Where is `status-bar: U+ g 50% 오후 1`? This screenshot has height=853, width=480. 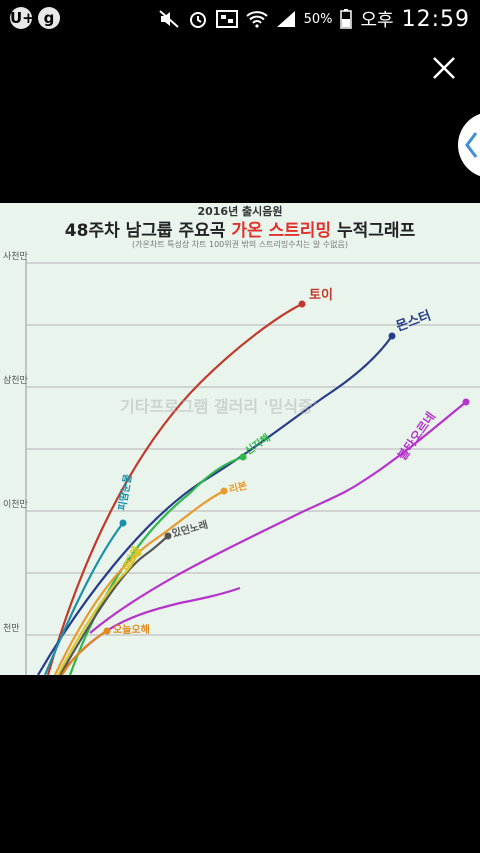 status-bar: U+ g 50% 오후 1 is located at coordinates (240, 18).